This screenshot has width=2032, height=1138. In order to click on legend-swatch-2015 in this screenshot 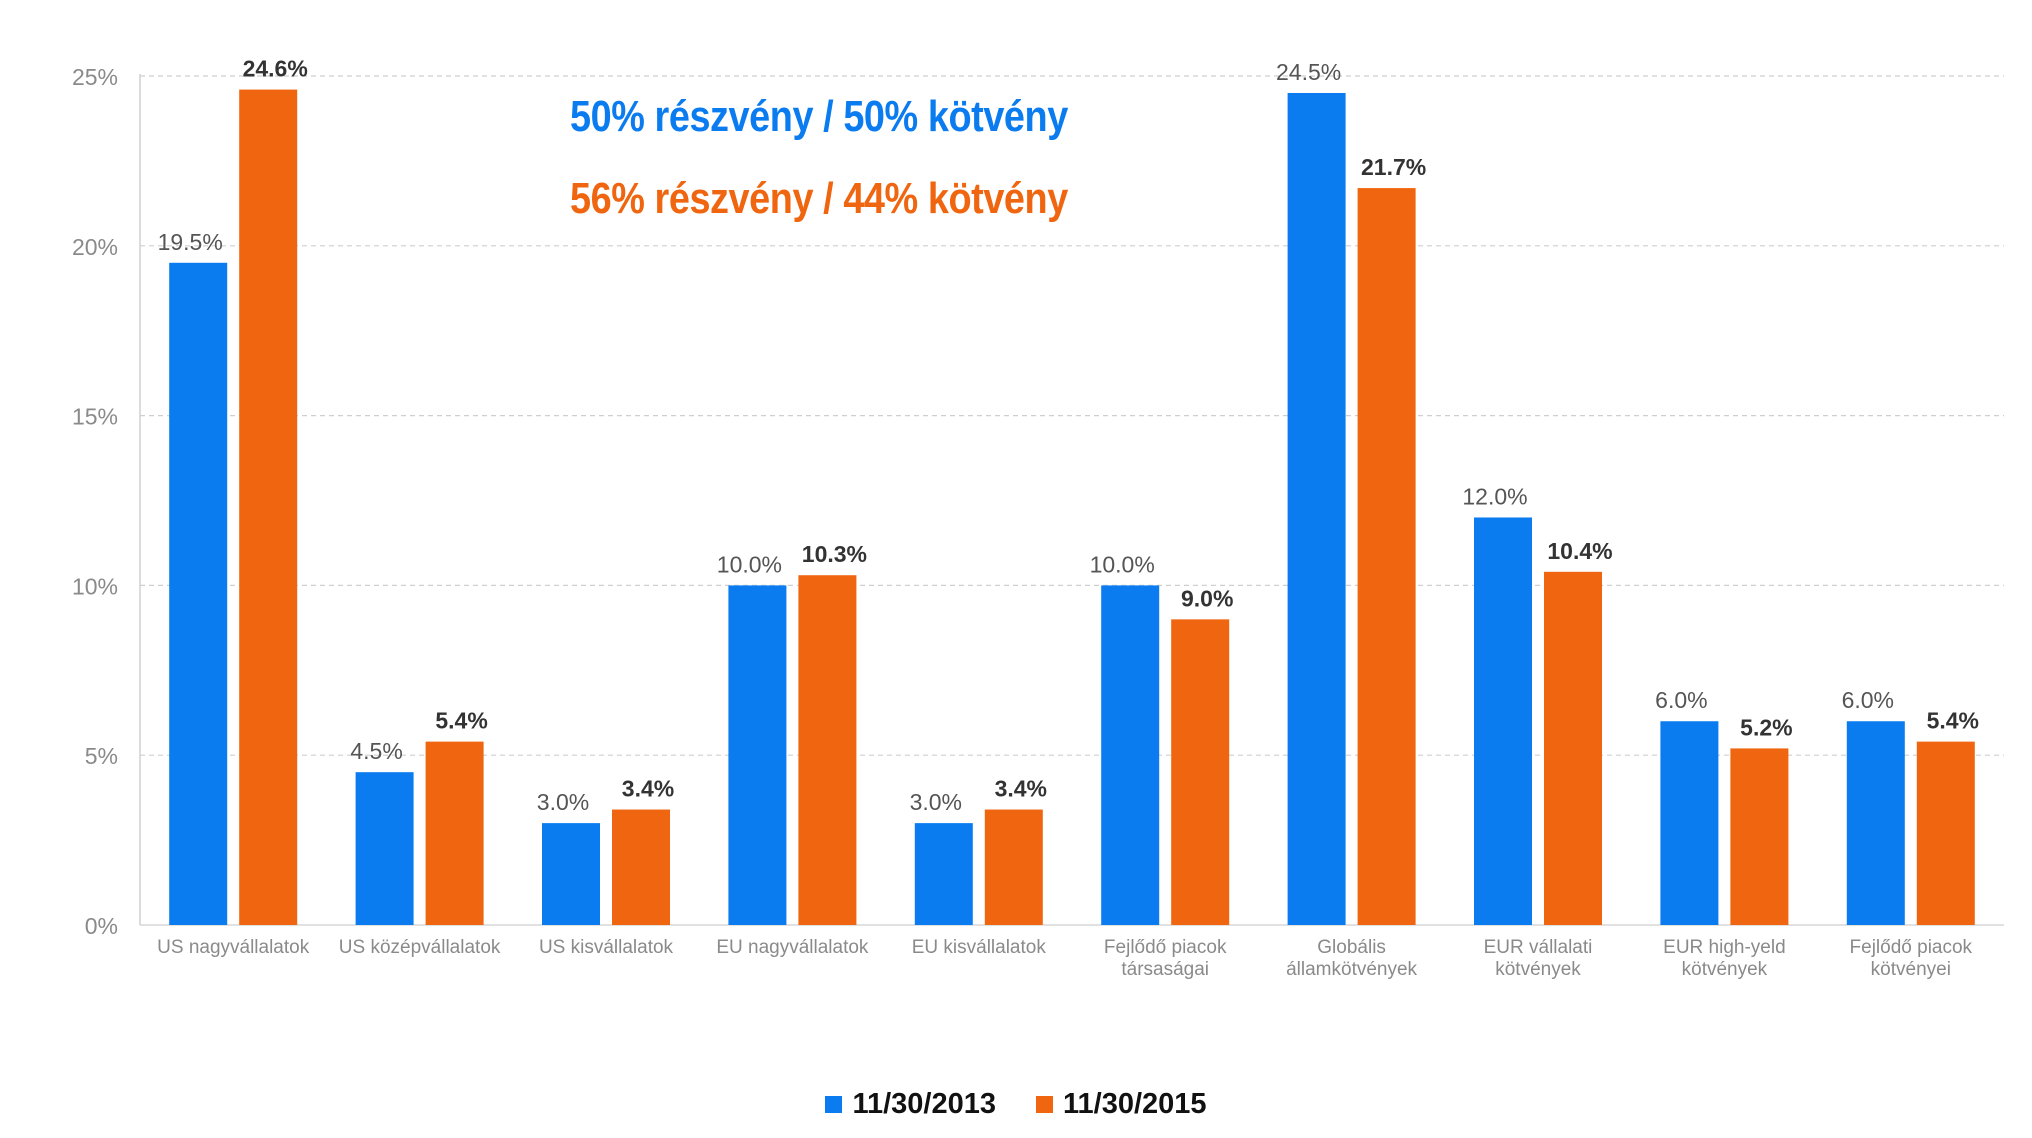, I will do `click(1044, 1104)`.